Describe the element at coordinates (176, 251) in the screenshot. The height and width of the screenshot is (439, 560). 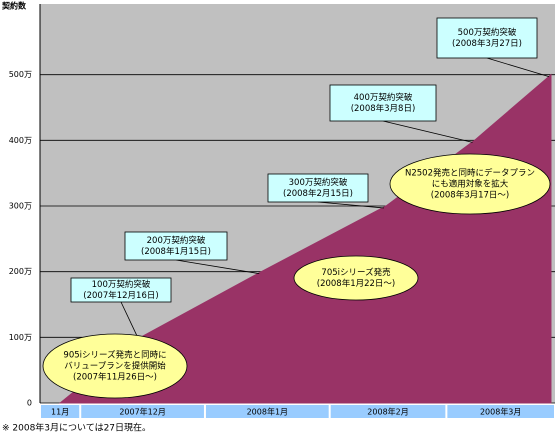
I see `callout-text: (2008年1月15日)` at that location.